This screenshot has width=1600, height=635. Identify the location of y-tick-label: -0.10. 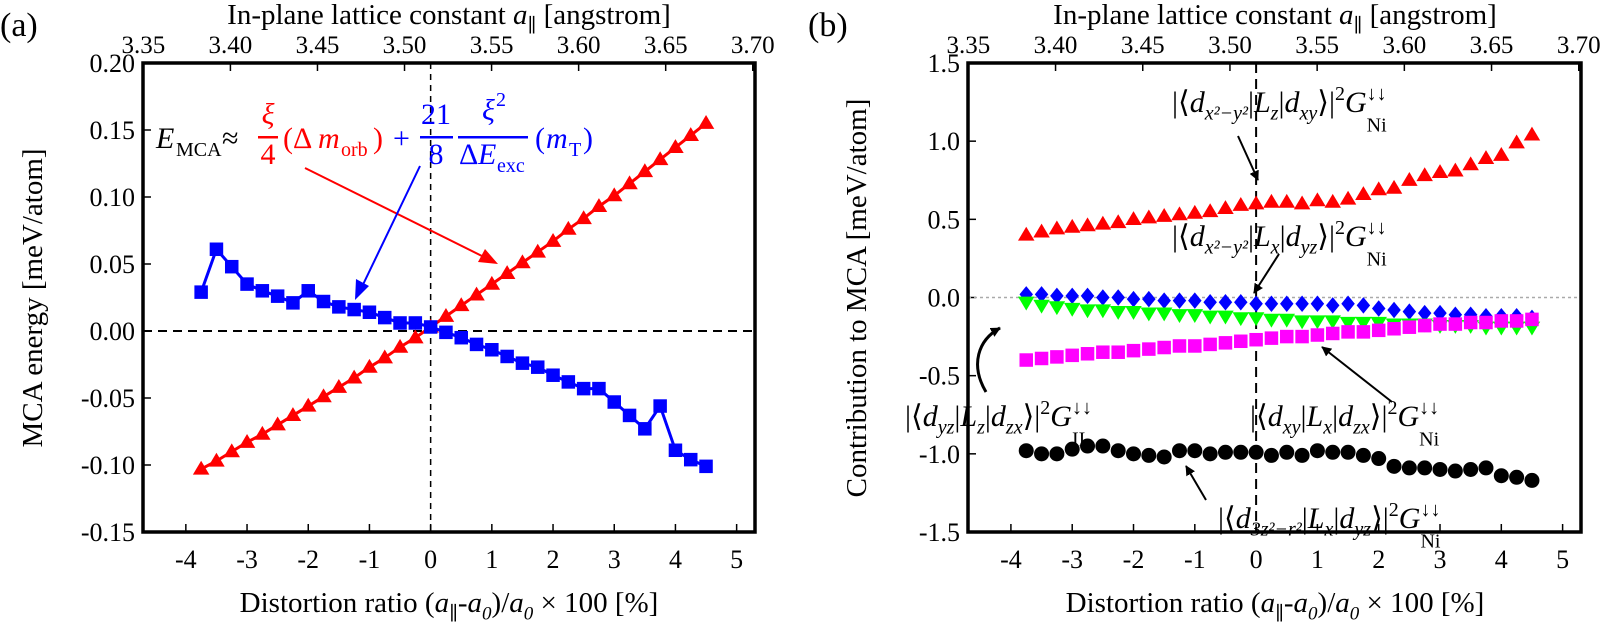
(108, 465).